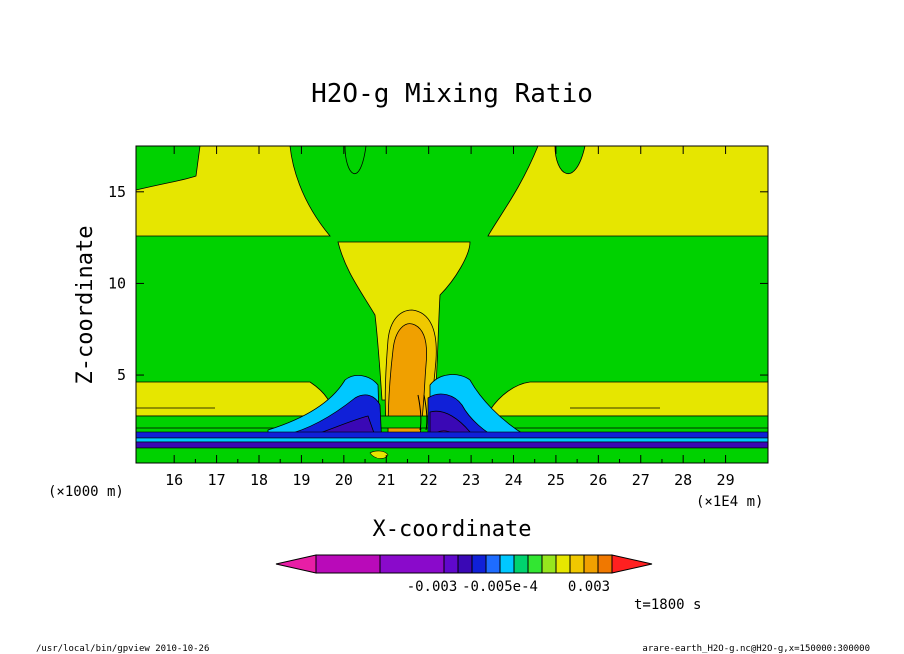  Describe the element at coordinates (641, 480) in the screenshot. I see `x-tick-label: 27` at that location.